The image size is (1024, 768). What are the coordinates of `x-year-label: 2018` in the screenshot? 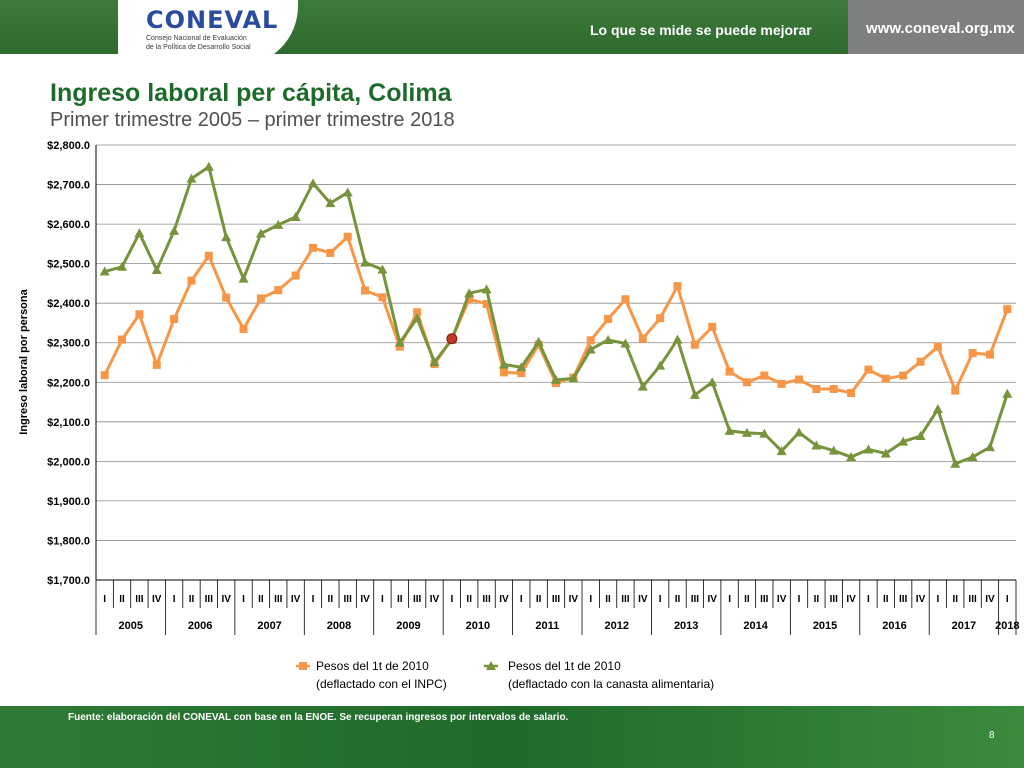 It's located at (1007, 626).